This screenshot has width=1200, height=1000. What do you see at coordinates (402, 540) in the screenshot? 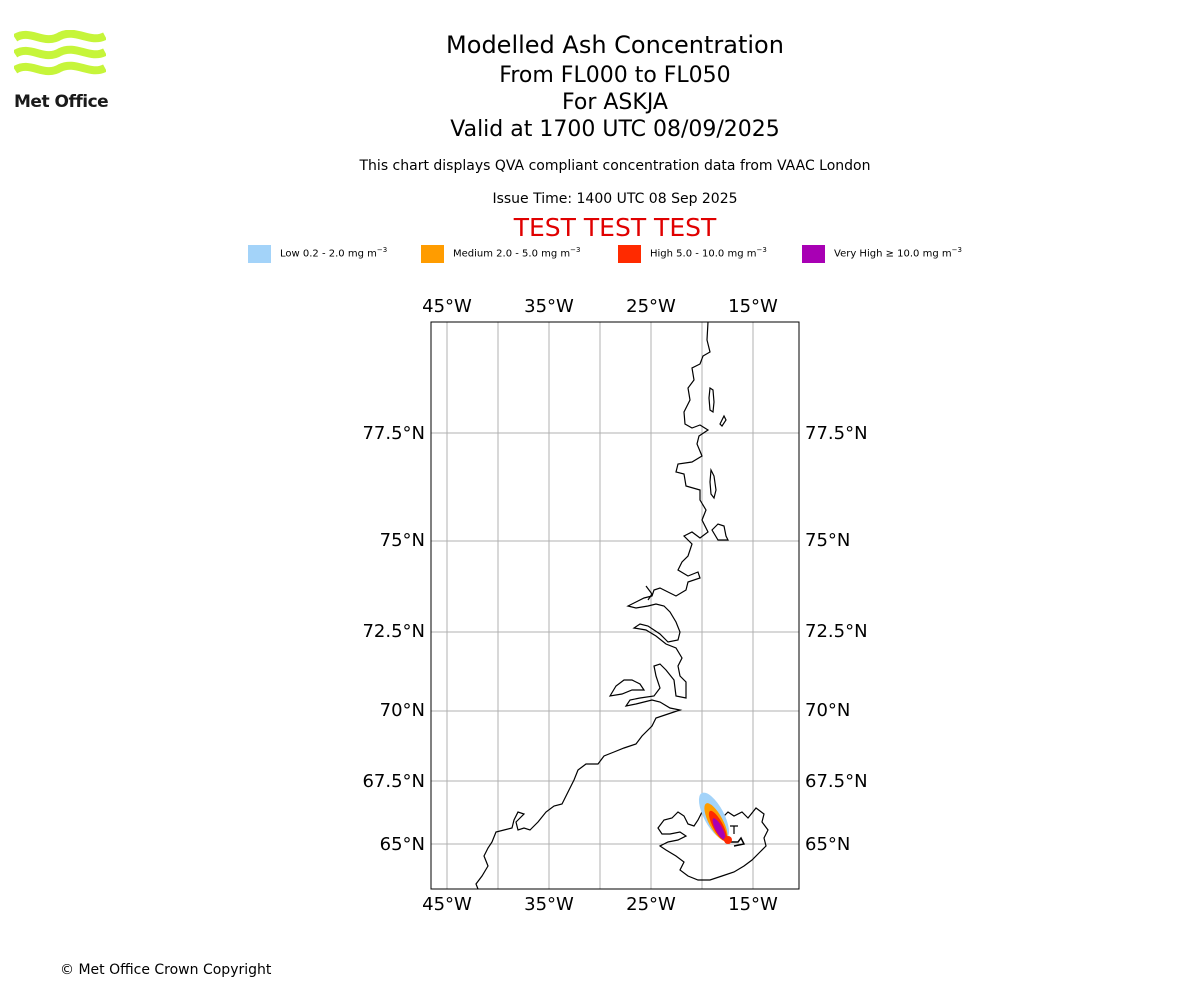
I see `lat-tick-left-75n: 75°N` at bounding box center [402, 540].